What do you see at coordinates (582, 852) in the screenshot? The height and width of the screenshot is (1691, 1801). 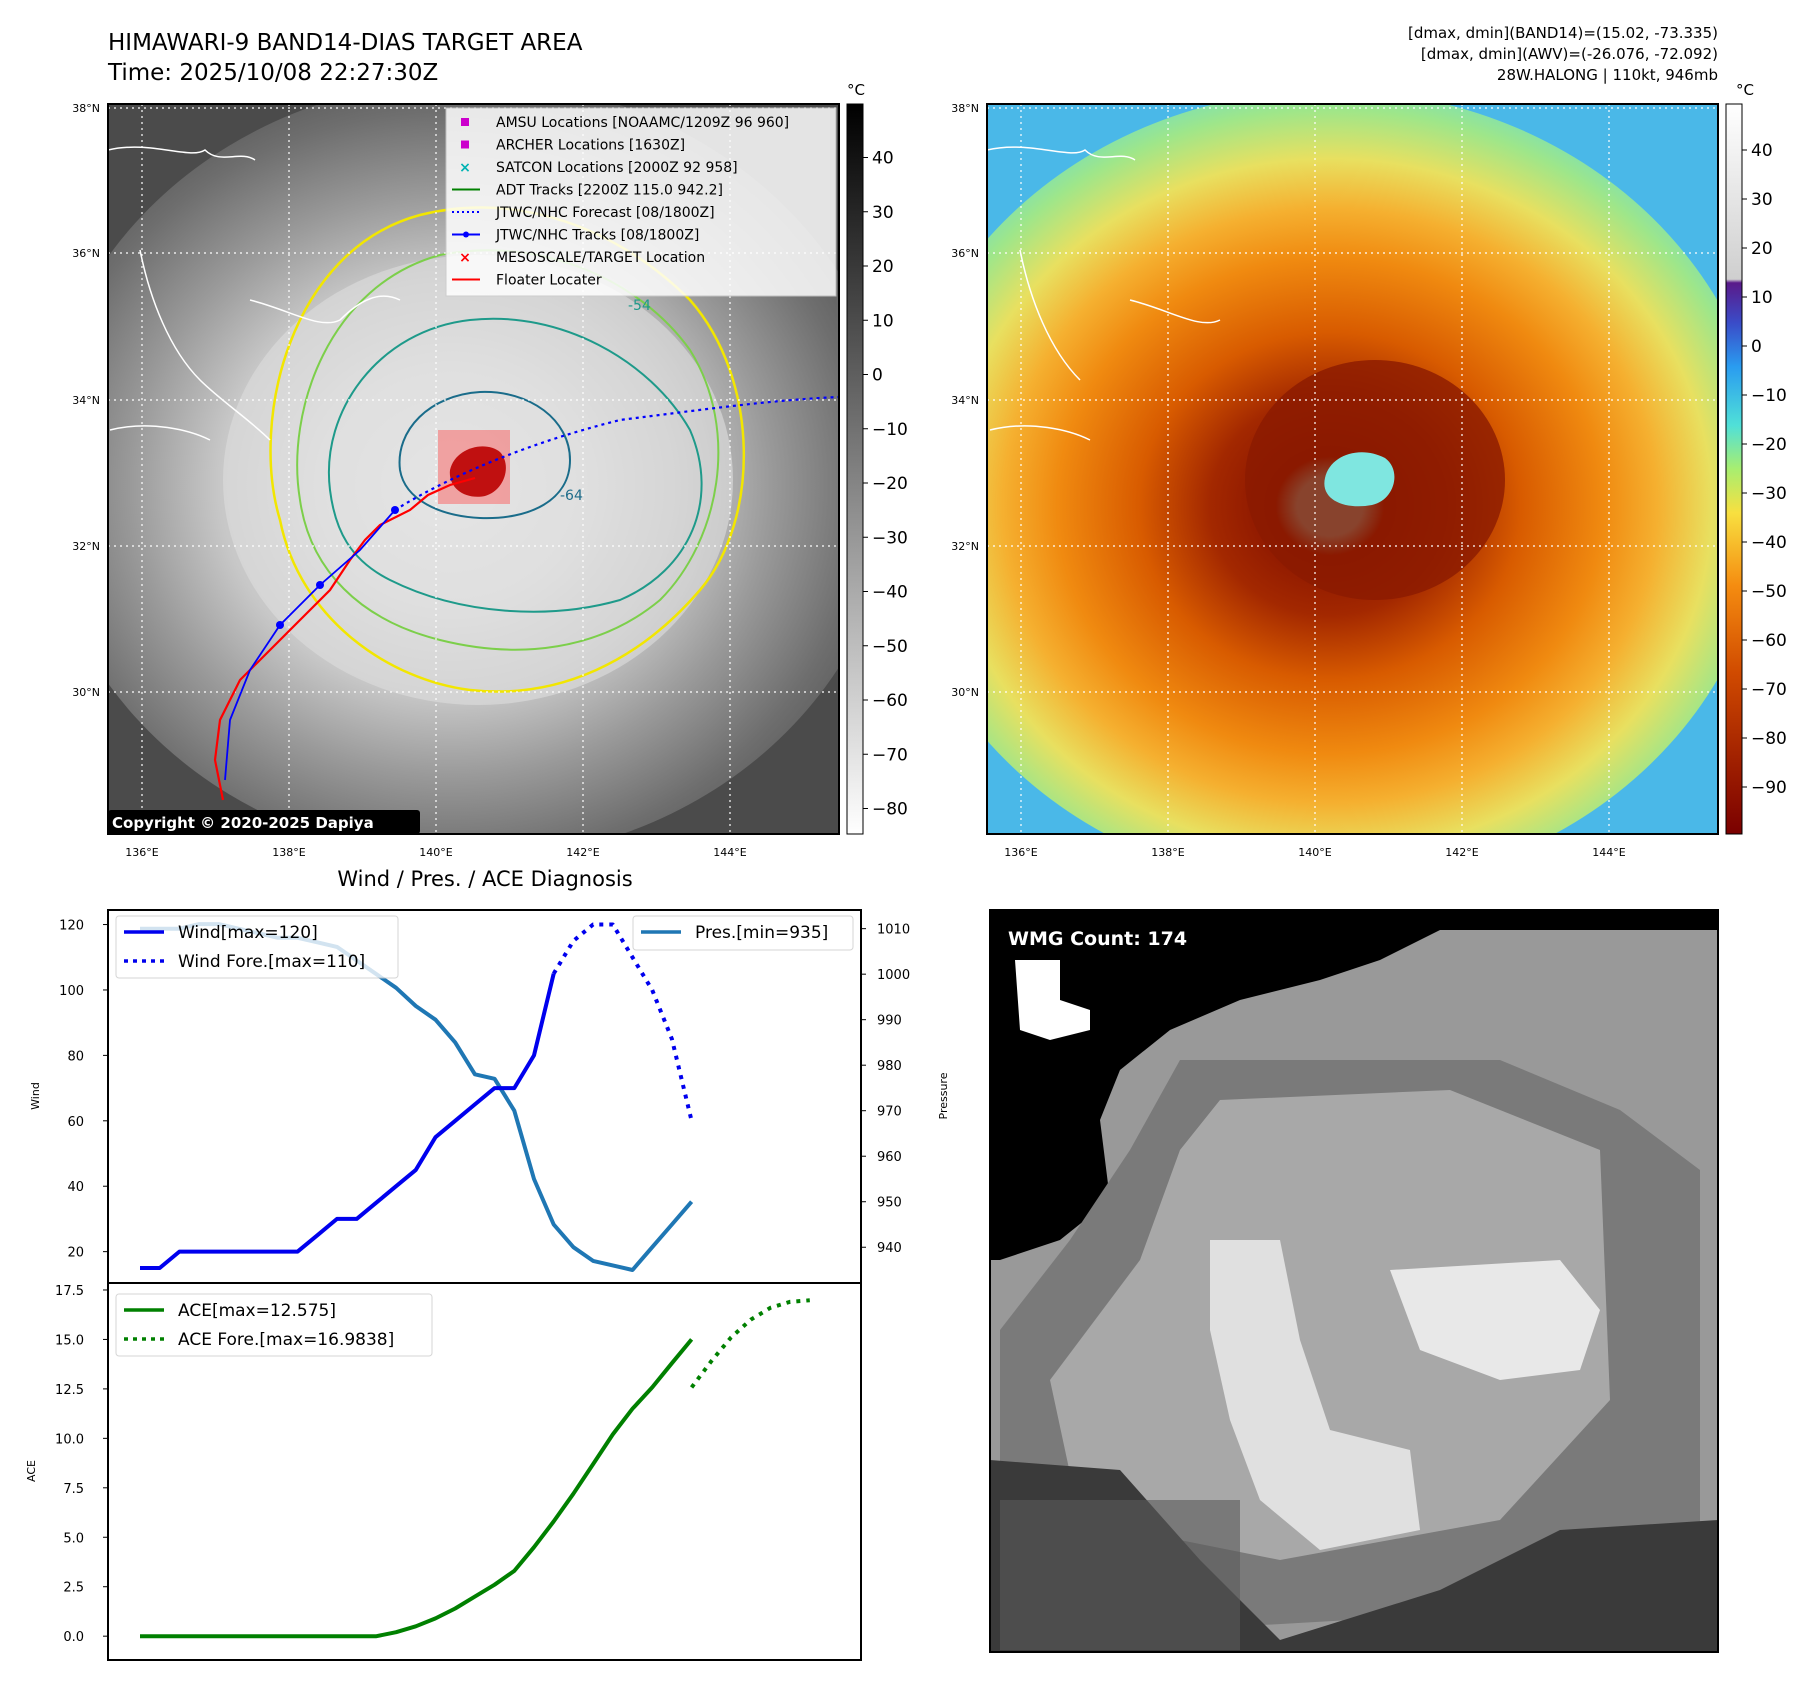 I see `lon-label: 142°E` at bounding box center [582, 852].